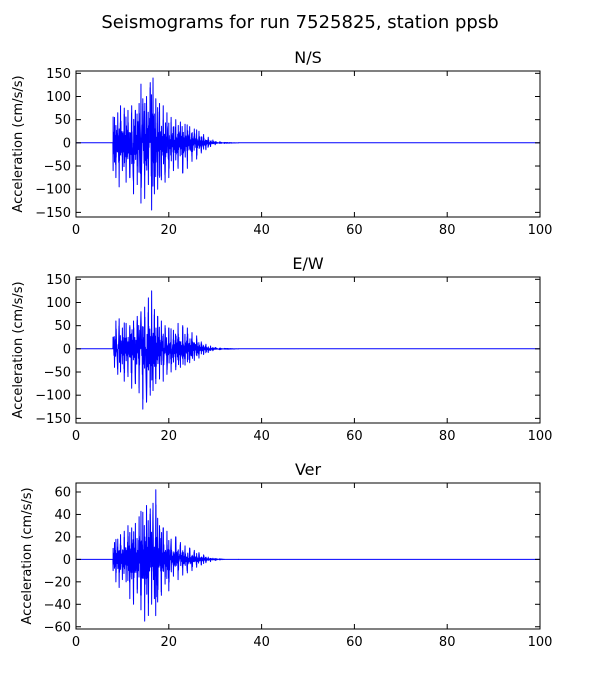 This screenshot has height=700, width=600. I want to click on trace-line-n-s, so click(308, 135).